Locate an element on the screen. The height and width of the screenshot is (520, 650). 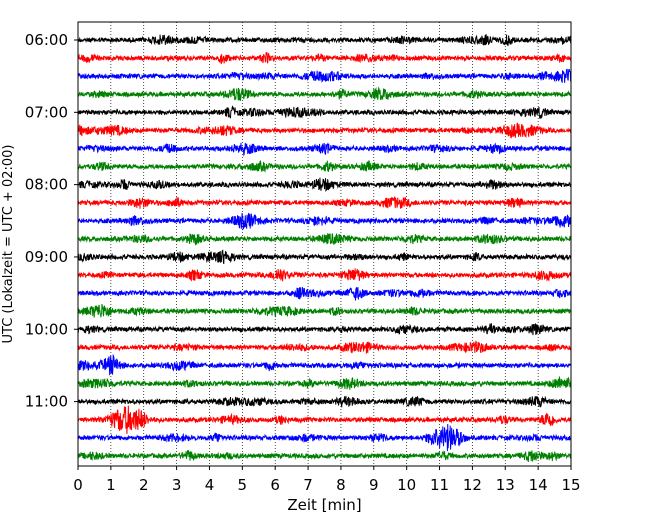
x-tick-label: 0 is located at coordinates (78, 485).